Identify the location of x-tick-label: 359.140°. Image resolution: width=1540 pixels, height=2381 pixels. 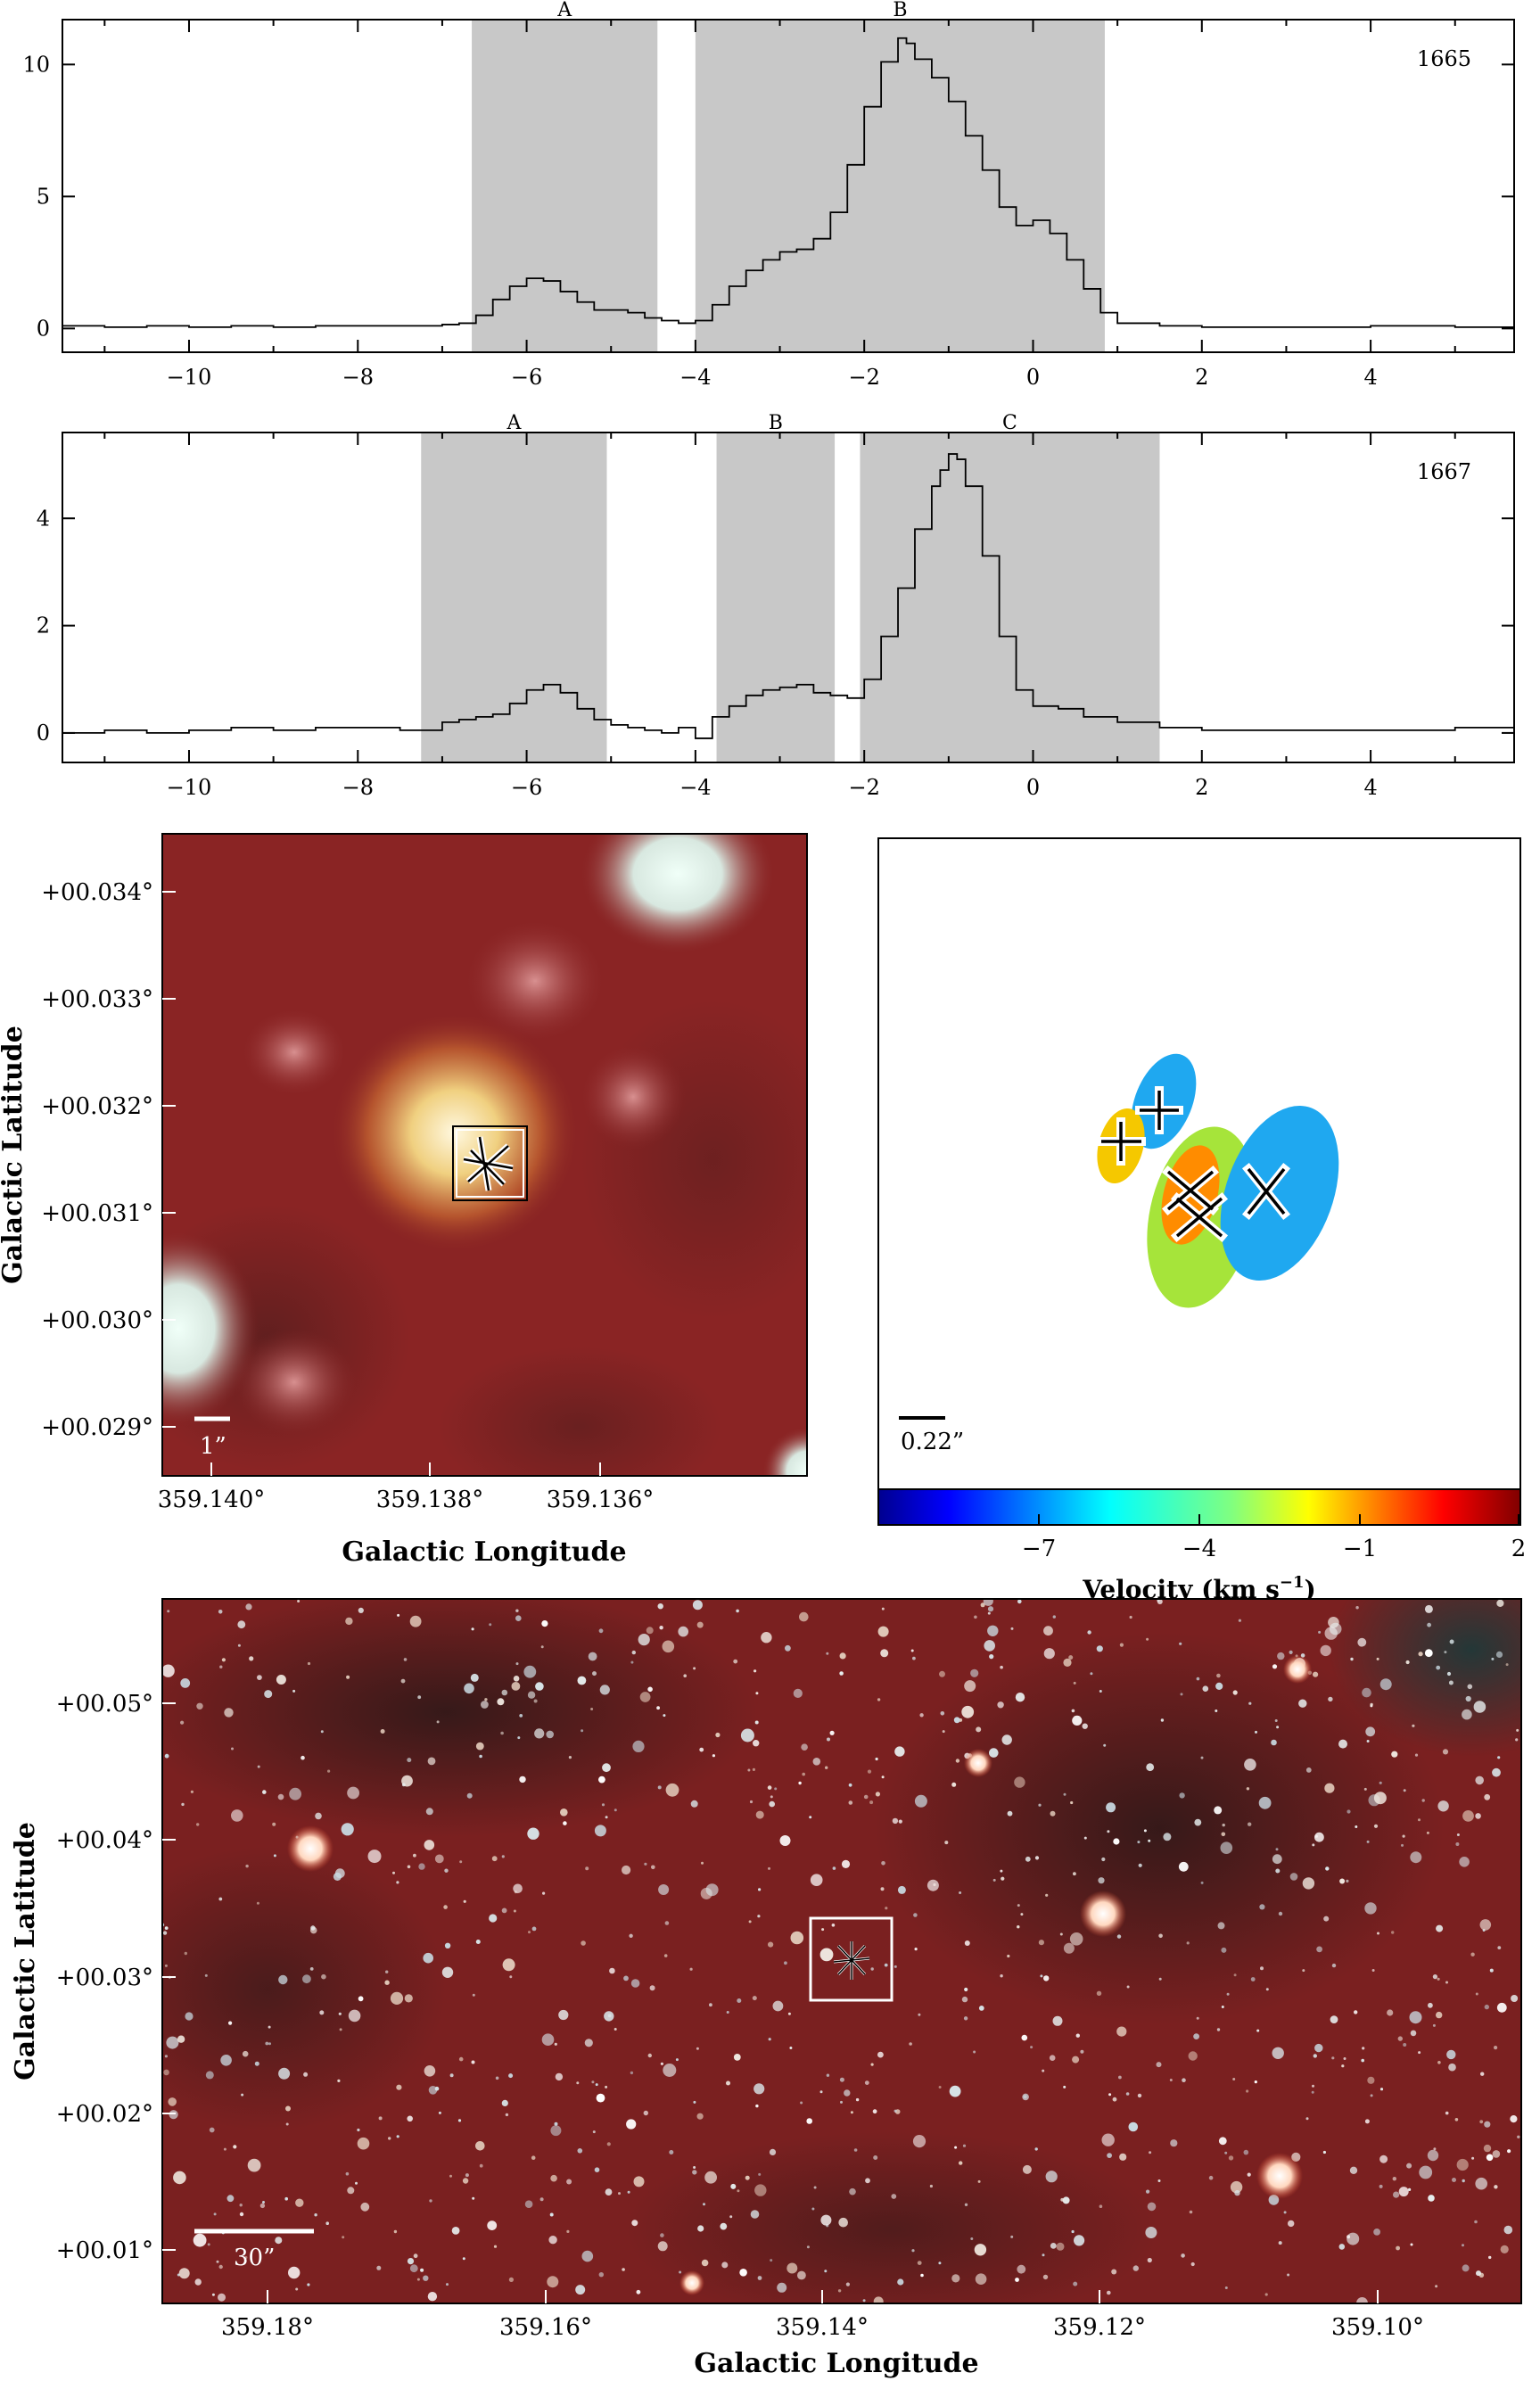
(212, 1500).